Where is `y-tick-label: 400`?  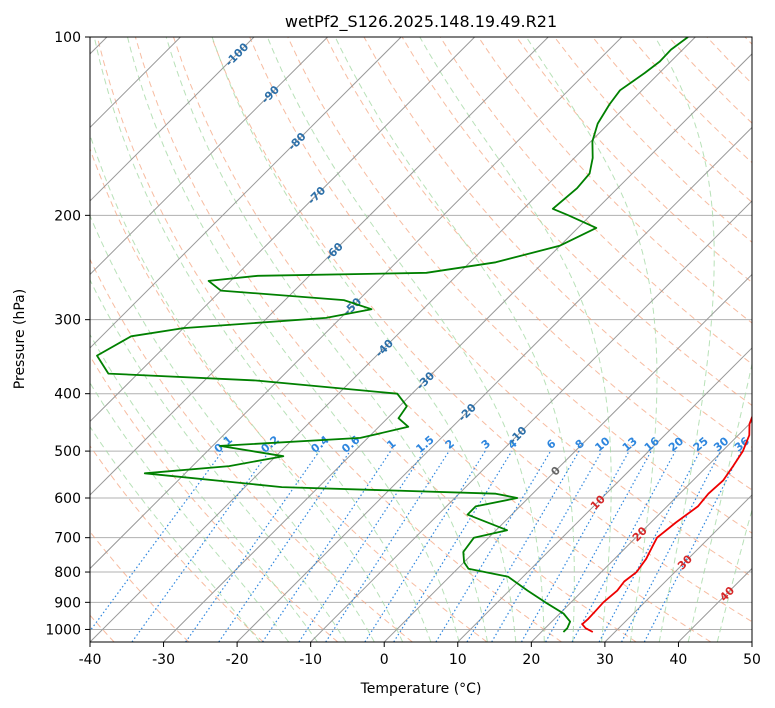
y-tick-label: 400 is located at coordinates (67, 395).